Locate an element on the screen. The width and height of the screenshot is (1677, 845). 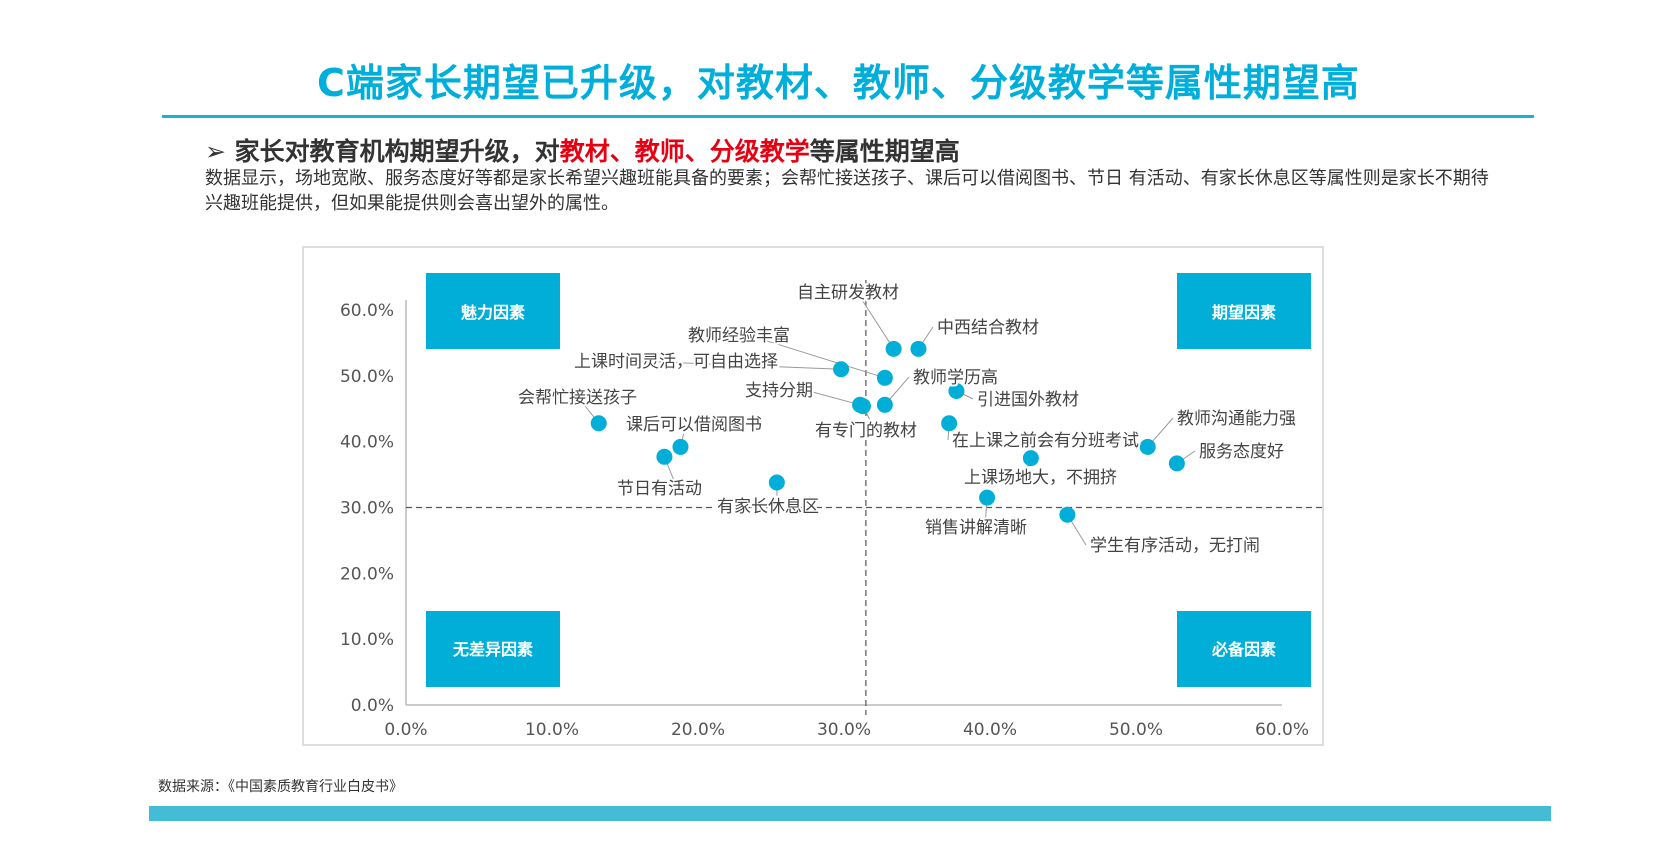
data-label: 课后可以借阅图书 is located at coordinates (694, 425).